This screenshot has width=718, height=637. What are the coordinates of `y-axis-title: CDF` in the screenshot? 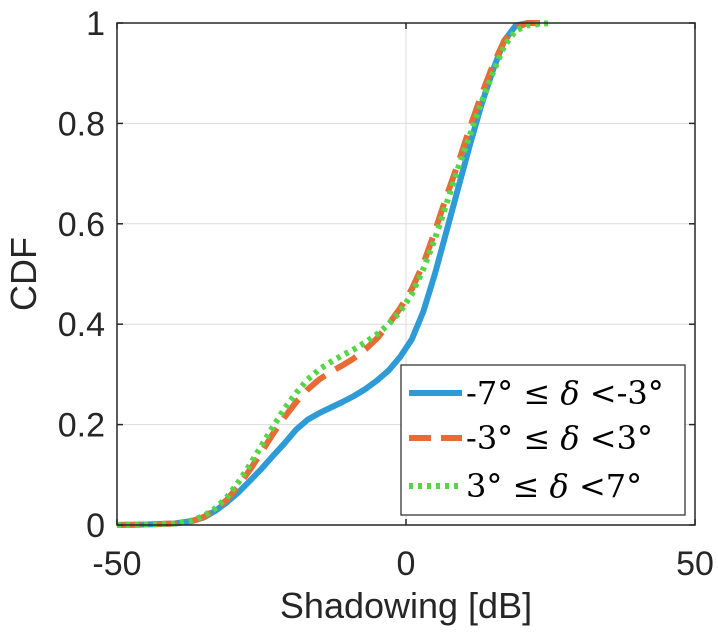 It's located at (23, 274).